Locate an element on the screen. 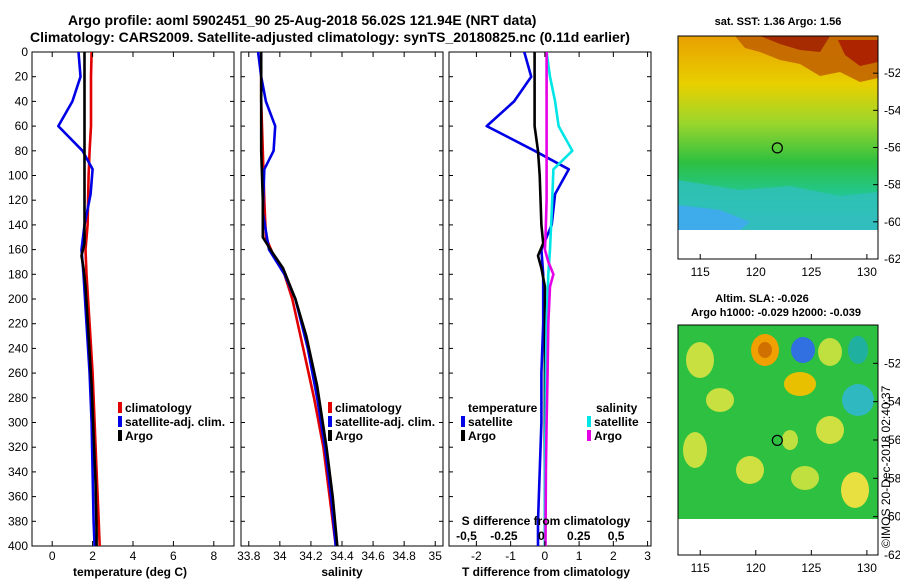 This screenshot has height=580, width=900. x-tick-label: 1 is located at coordinates (579, 556).